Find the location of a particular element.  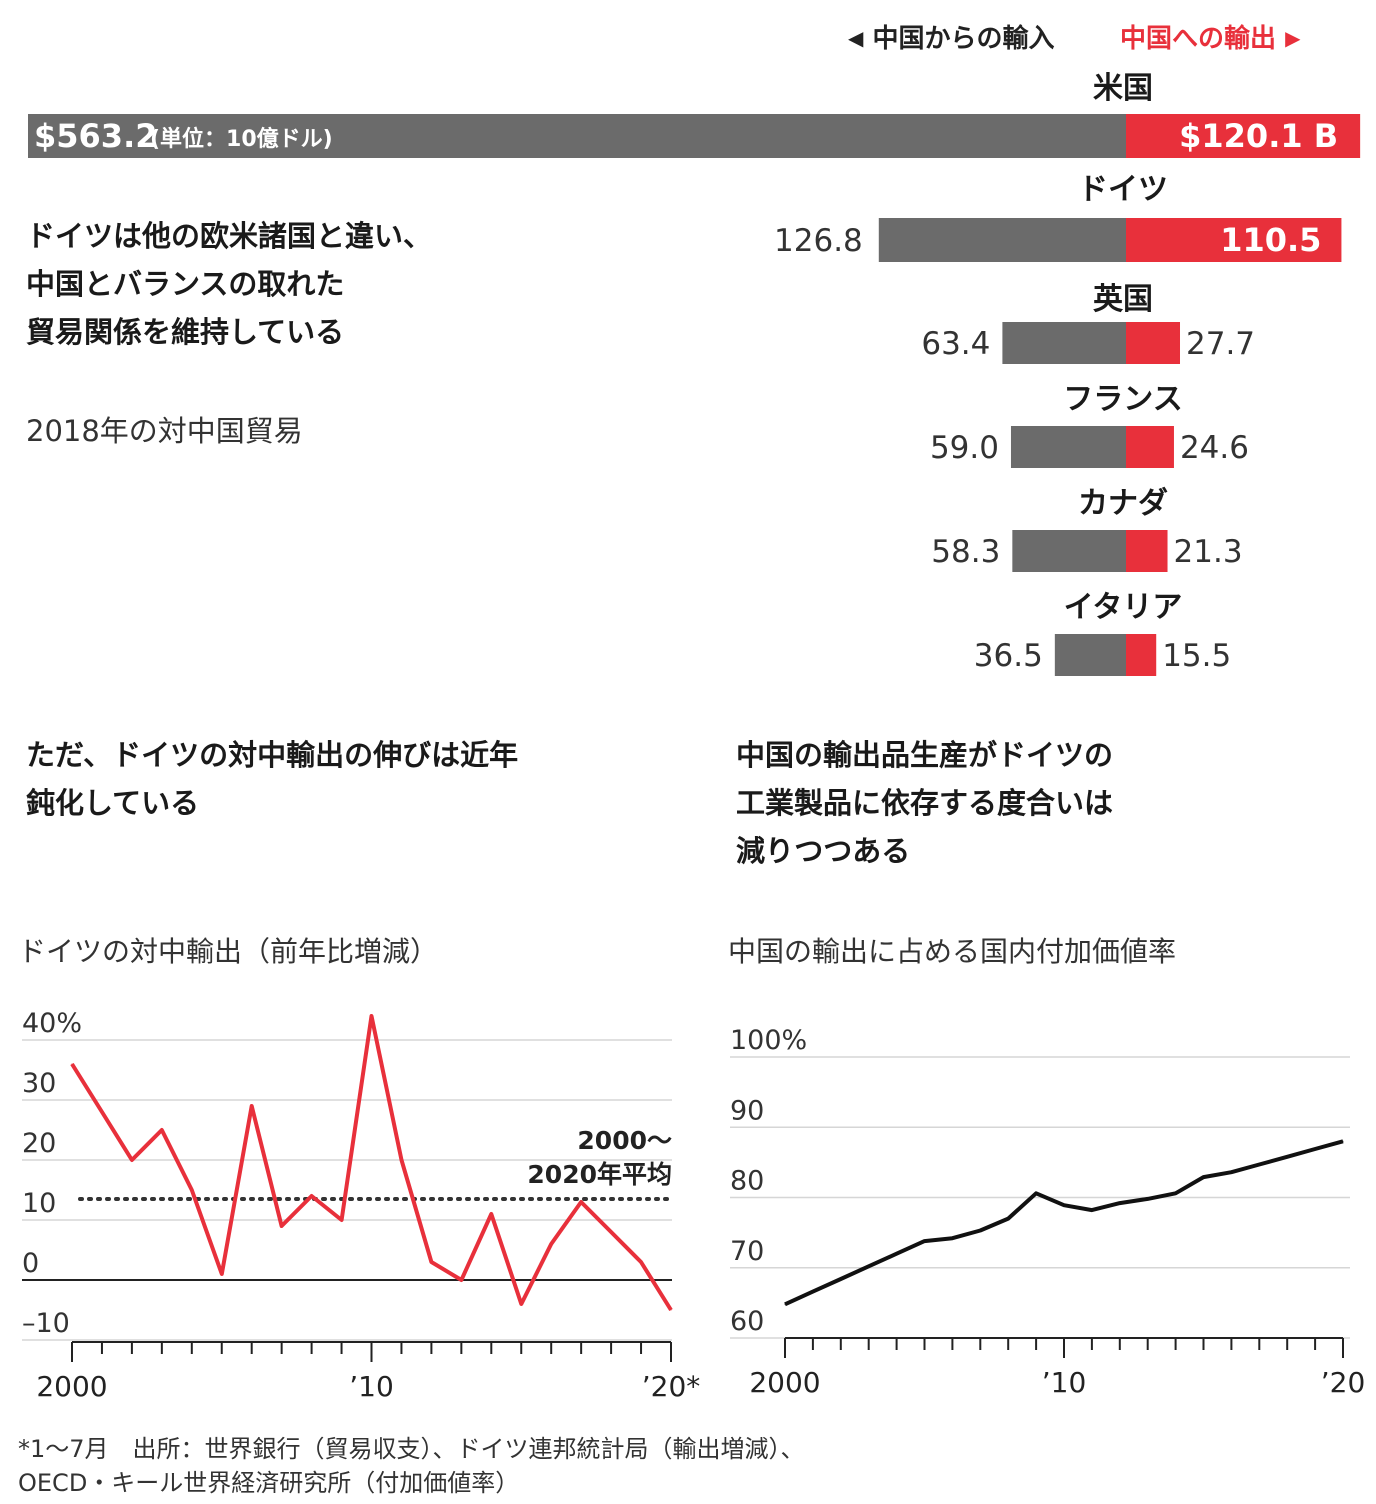

legend-exports-label: 中国への輸出 is located at coordinates (1198, 39).